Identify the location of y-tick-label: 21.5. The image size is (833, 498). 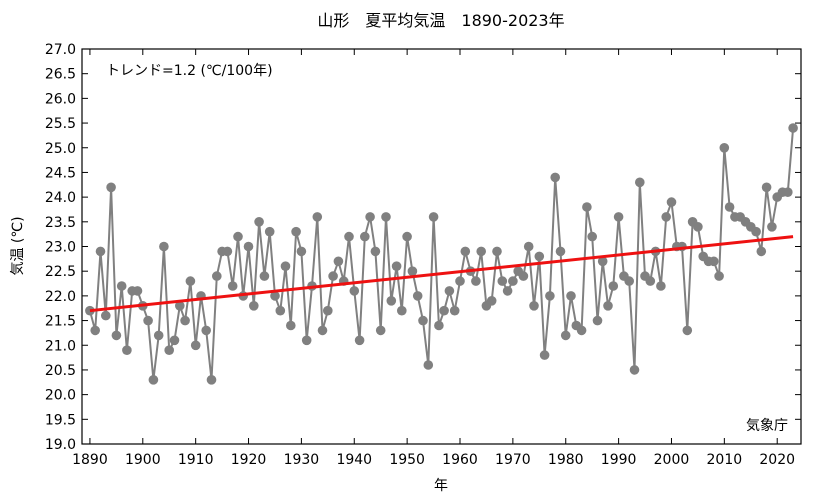
(60, 322).